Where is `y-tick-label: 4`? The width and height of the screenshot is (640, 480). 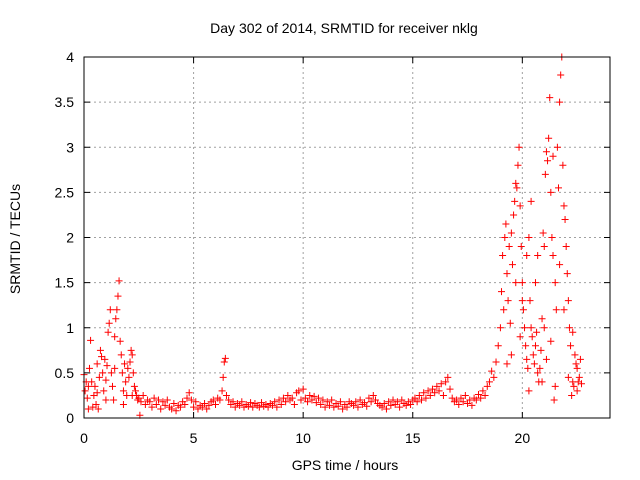
y-tick-label: 4 is located at coordinates (70, 57).